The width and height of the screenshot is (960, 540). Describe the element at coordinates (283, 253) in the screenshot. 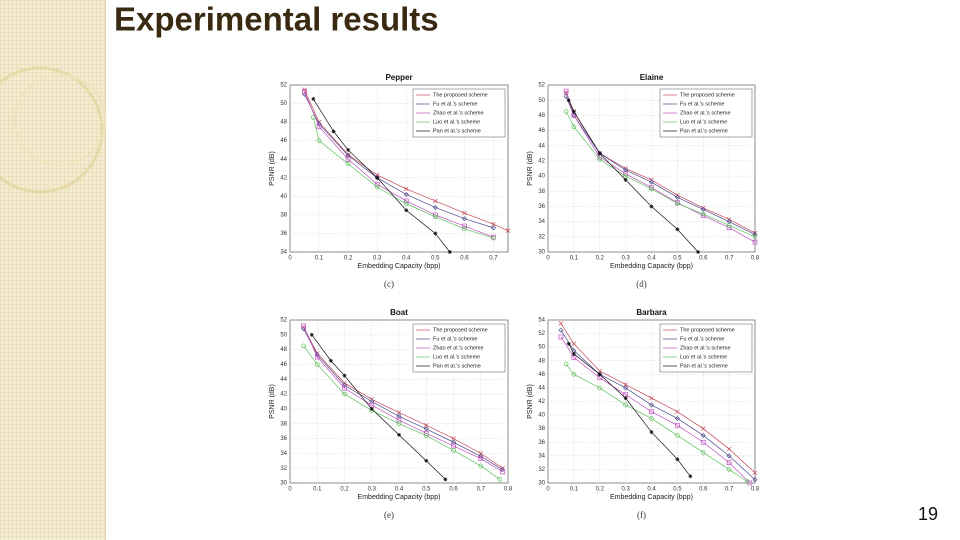

I see `y-tick-label: 34` at that location.